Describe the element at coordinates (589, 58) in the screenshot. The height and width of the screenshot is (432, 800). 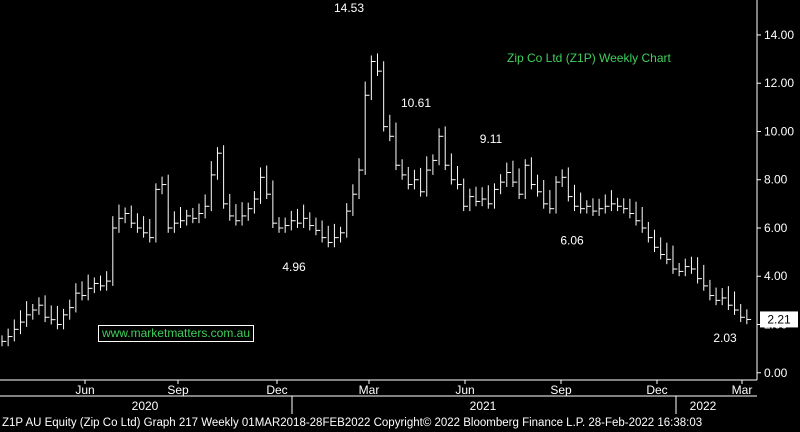
I see `chart-title: Zip Co Ltd (Z1P) Weekly Chart` at that location.